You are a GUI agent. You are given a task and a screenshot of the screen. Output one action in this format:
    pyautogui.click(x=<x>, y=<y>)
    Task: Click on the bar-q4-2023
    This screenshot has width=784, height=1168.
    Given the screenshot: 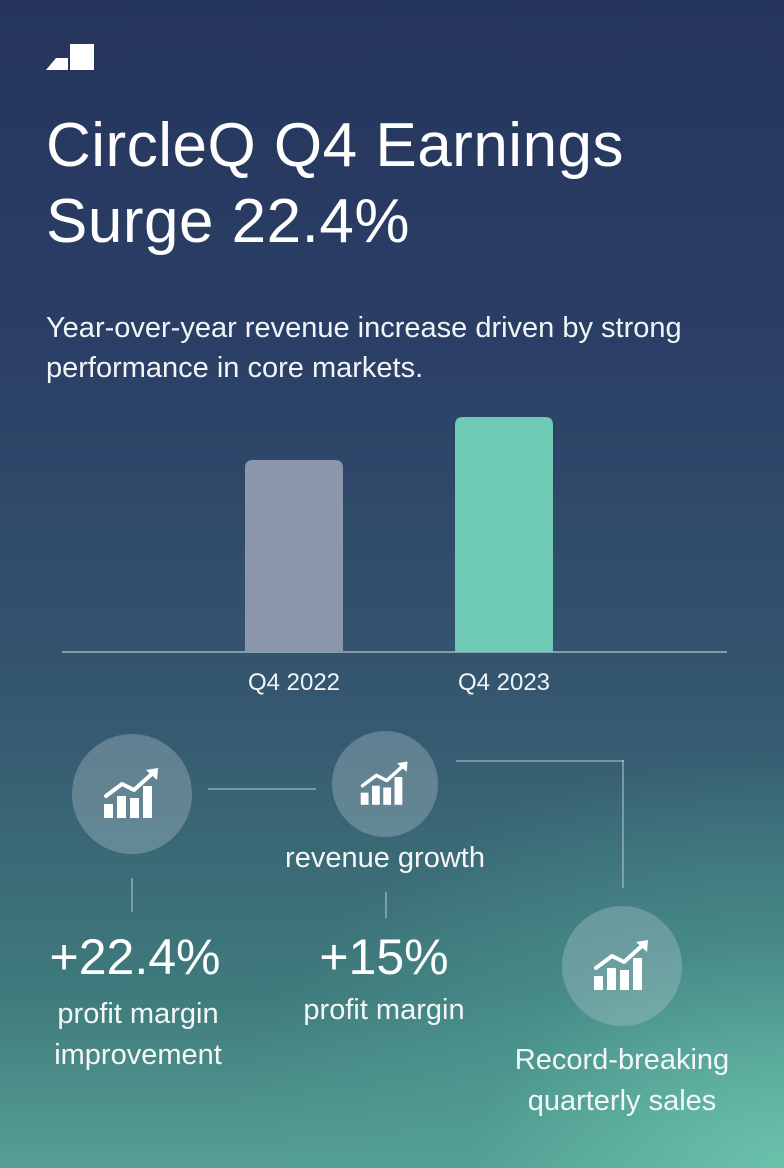 What is the action you would take?
    pyautogui.click(x=504, y=534)
    